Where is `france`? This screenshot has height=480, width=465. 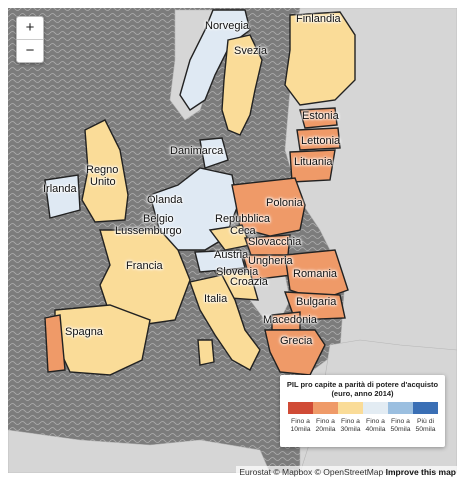 france is located at coordinates (145, 277).